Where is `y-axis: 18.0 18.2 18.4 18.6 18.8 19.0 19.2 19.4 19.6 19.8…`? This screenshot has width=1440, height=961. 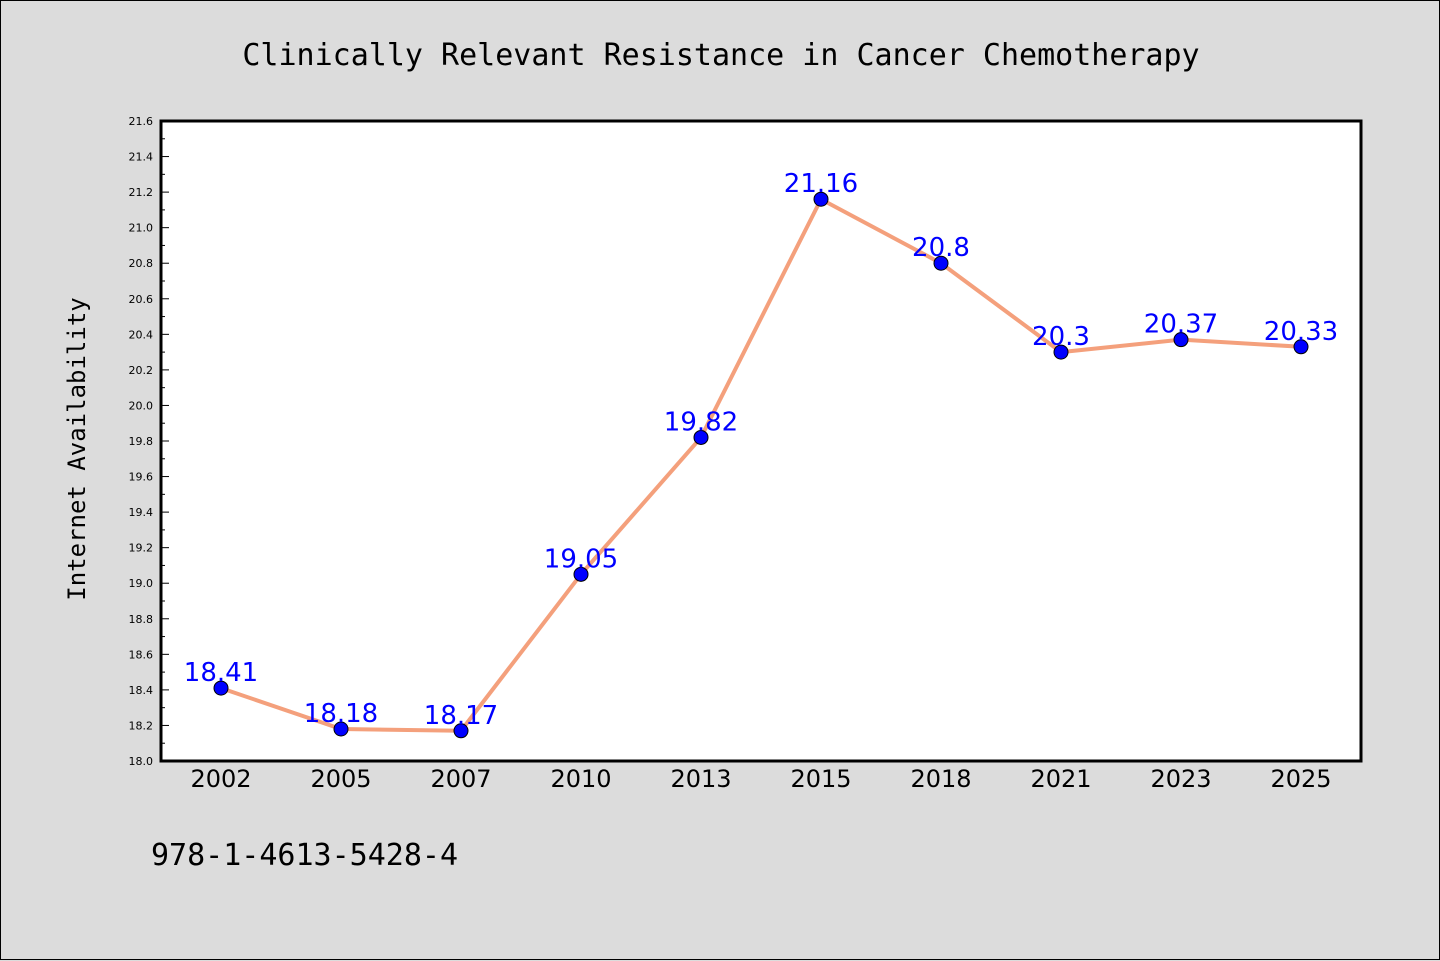 y-axis: 18.0 18.2 18.4 18.6 18.8 19.0 19.2 19.4 19.6 19.8… is located at coordinates (149, 441).